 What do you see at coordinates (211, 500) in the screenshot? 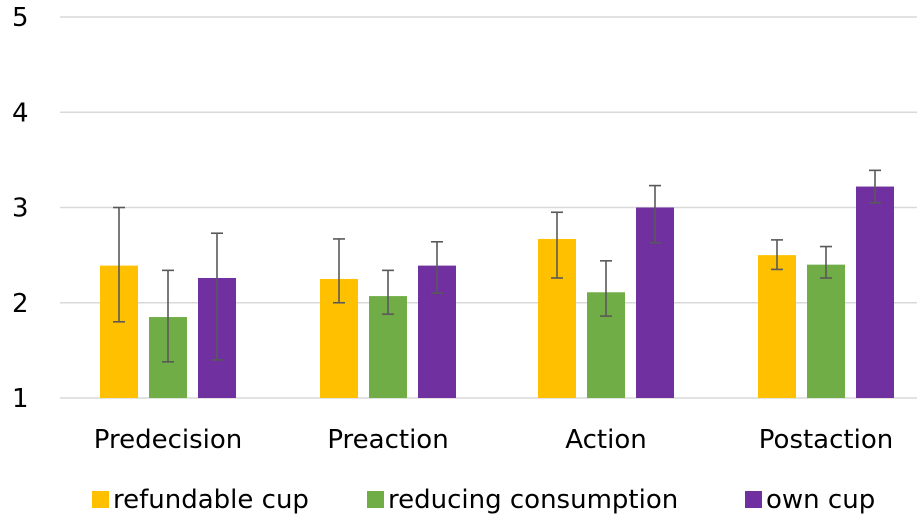
I see `legend-label: refundable cup` at bounding box center [211, 500].